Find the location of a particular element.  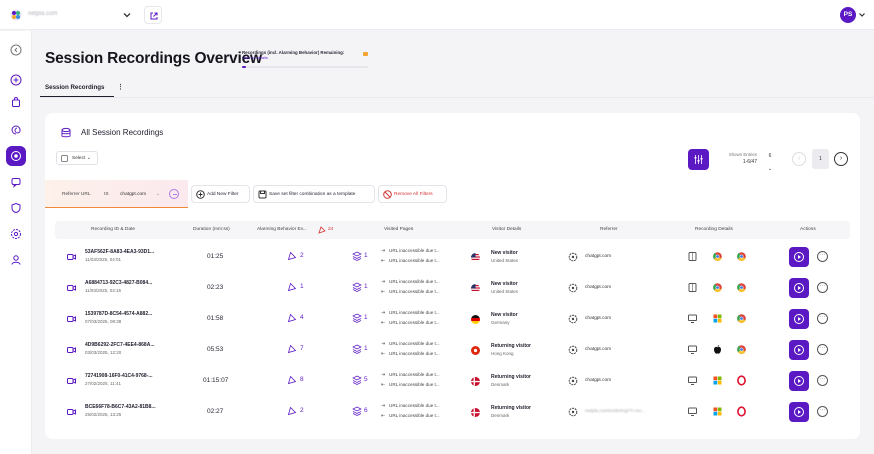

nav-item-feedback is located at coordinates (16, 182).